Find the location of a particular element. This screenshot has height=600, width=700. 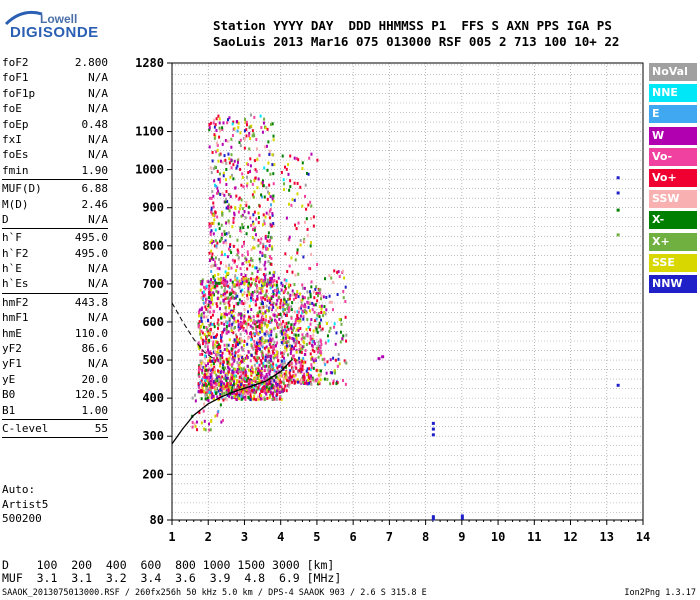

x-tick-label: 11 is located at coordinates (534, 537).